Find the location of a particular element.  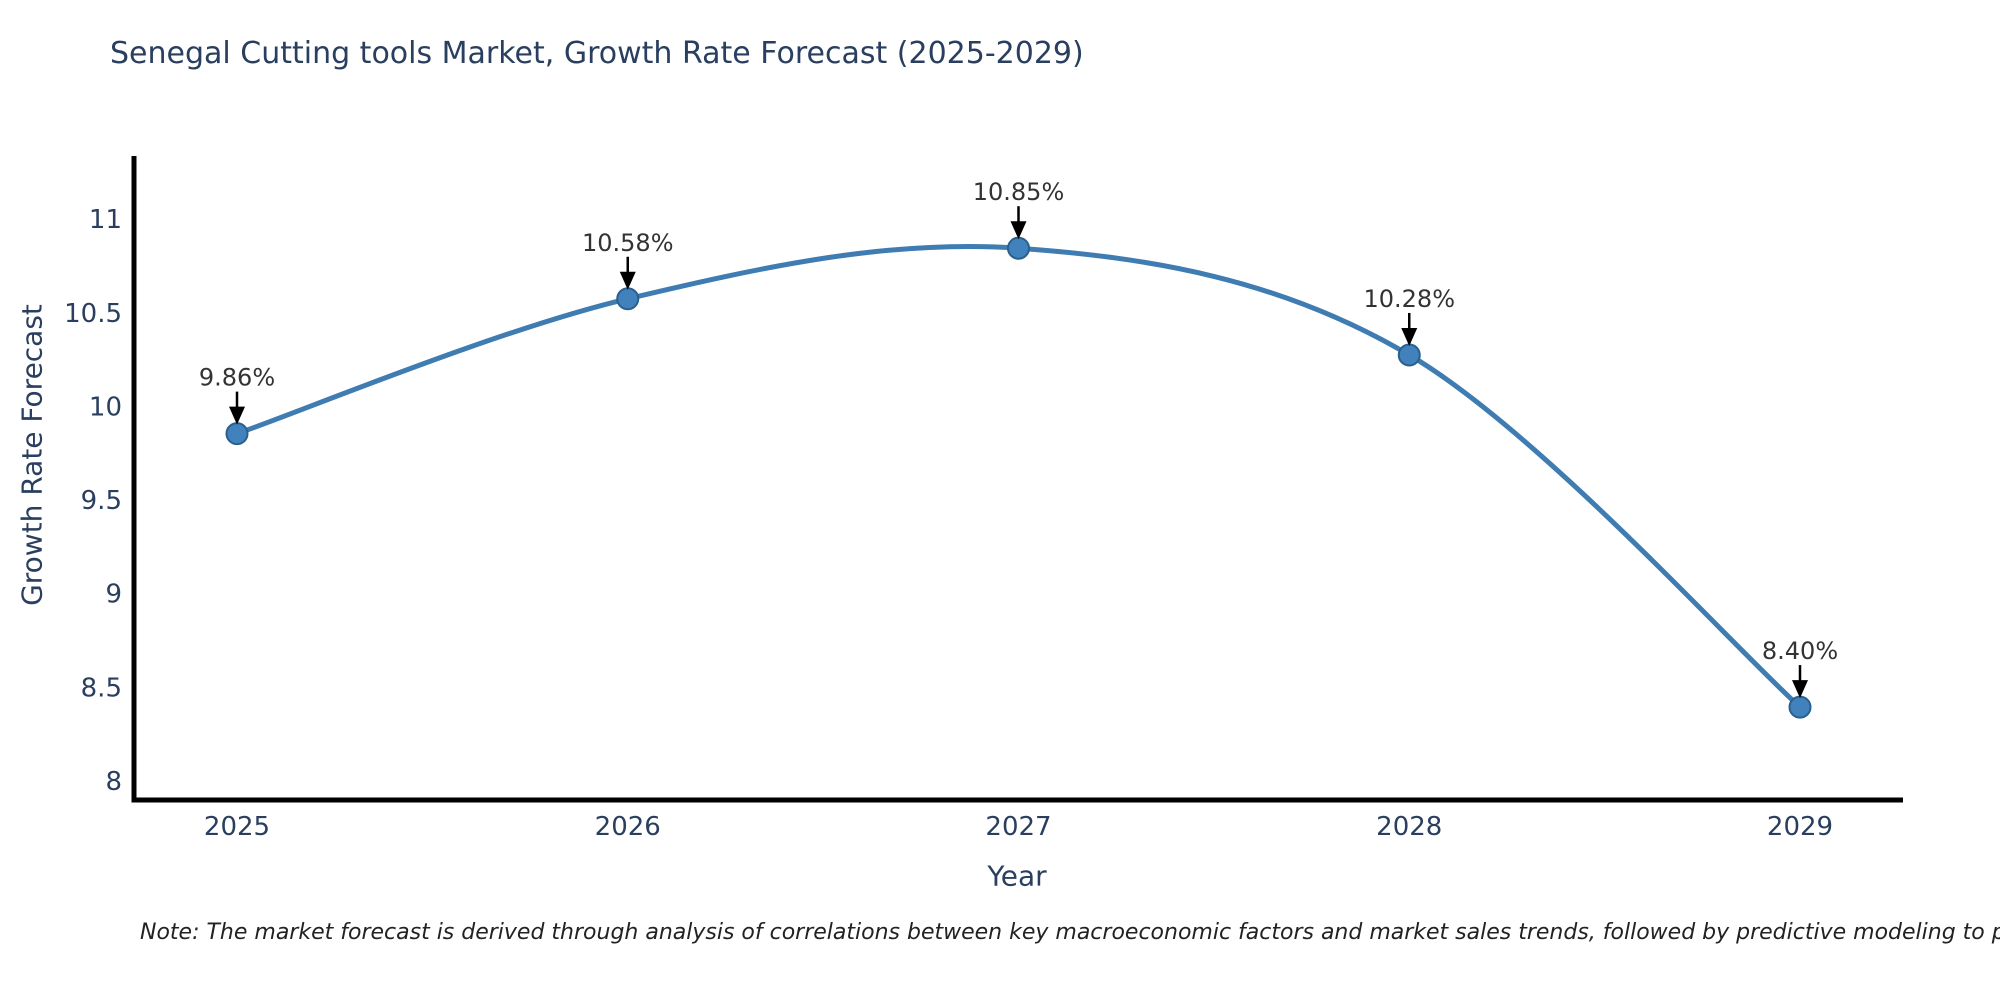

x-tick-label: 2025 is located at coordinates (237, 827).